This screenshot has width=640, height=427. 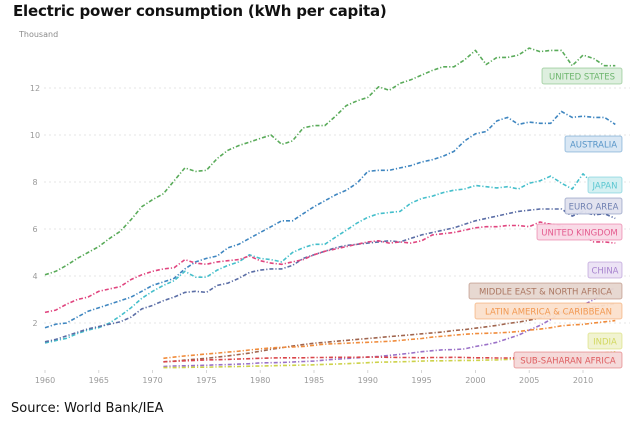 I want to click on x-tick-label: 1975, so click(x=206, y=380).